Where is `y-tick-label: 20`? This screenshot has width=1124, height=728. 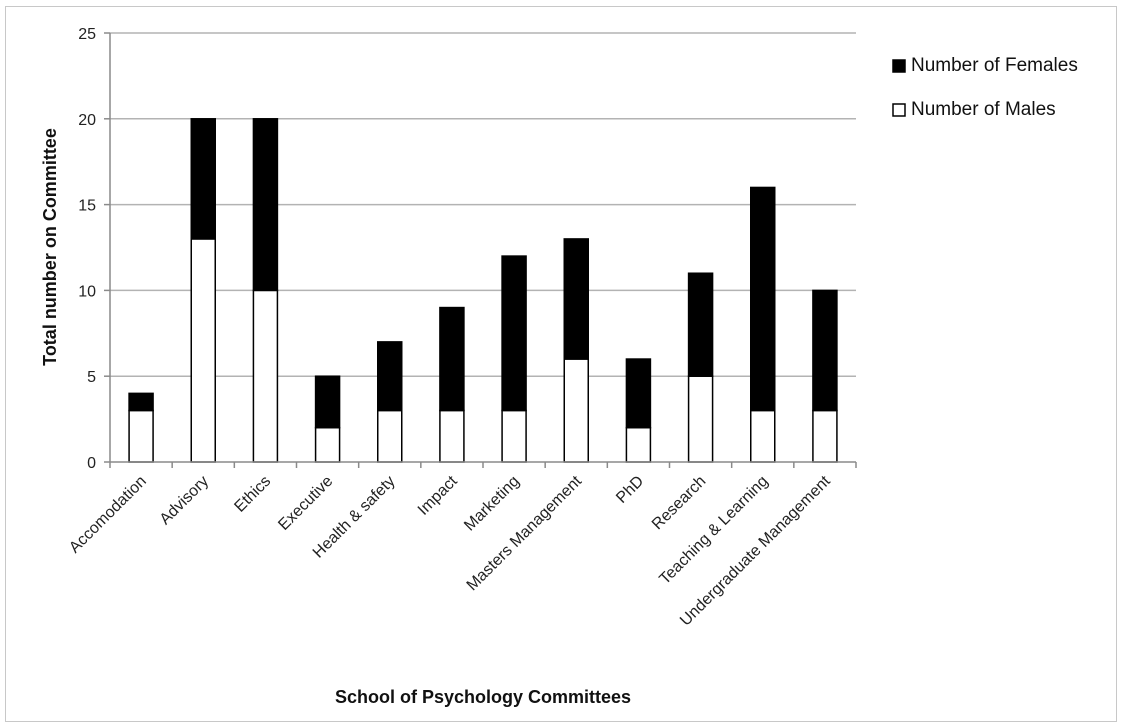
y-tick-label: 20 is located at coordinates (87, 120).